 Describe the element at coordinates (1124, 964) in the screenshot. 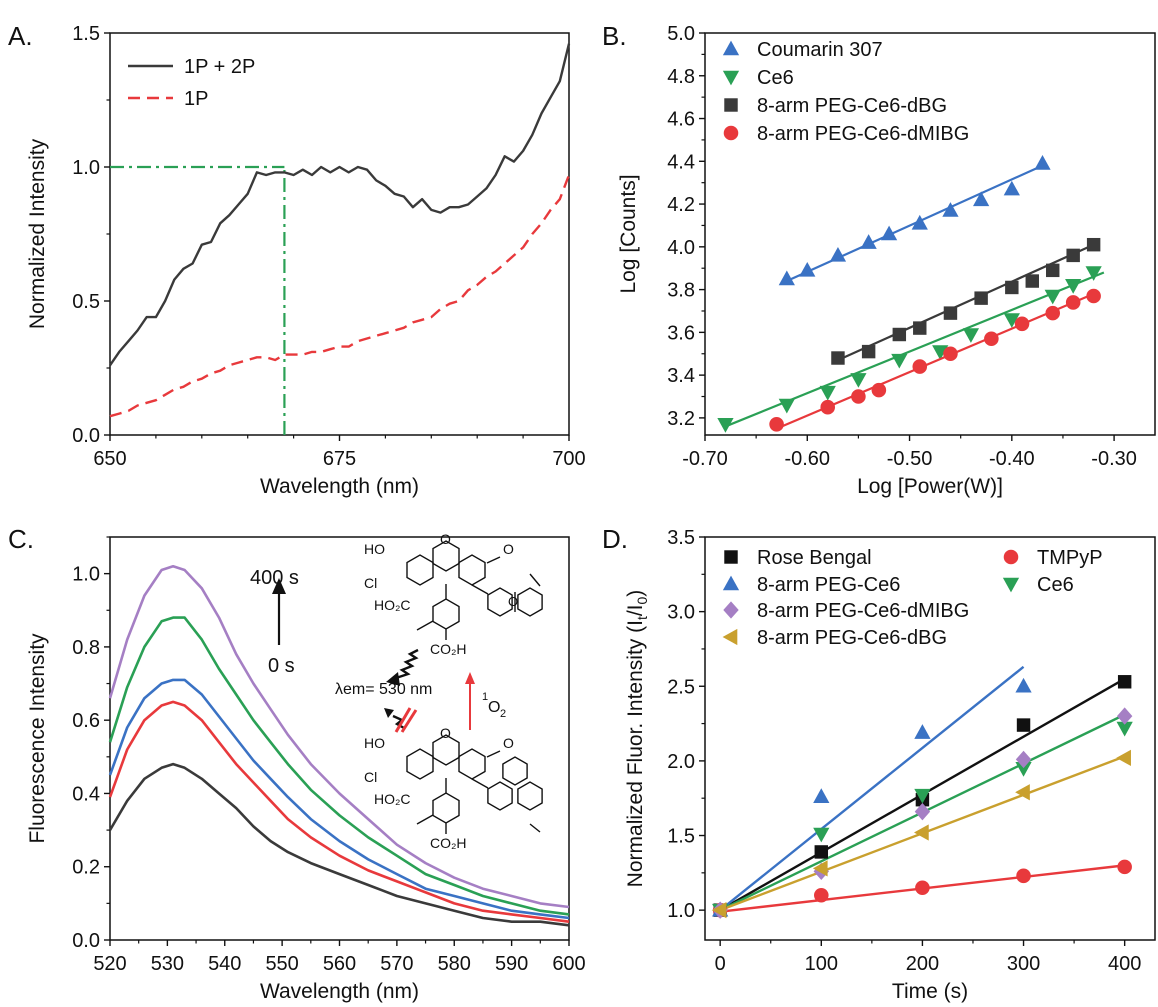

I see `x-tick-label: 400` at that location.